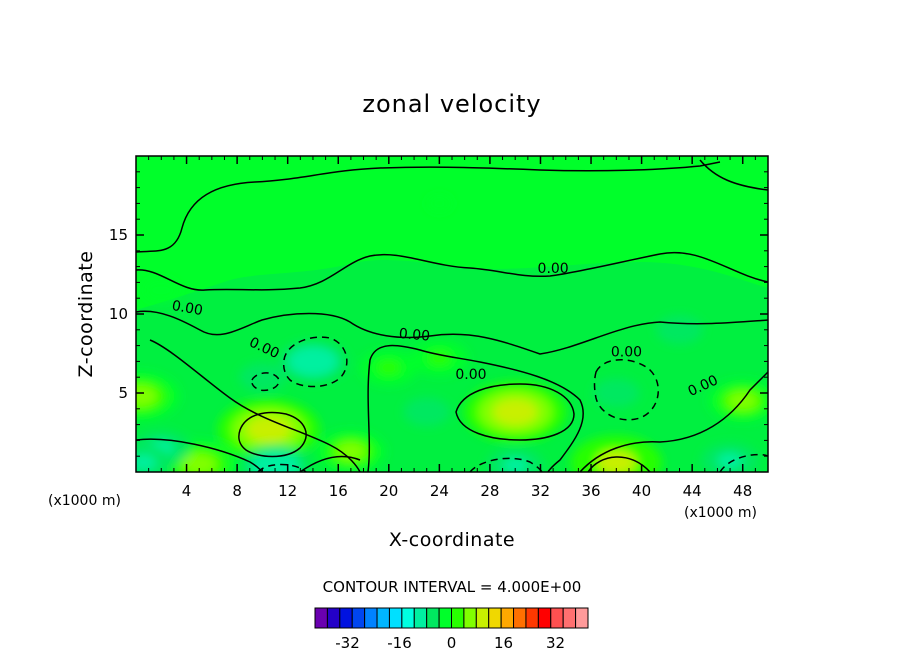 The height and width of the screenshot is (658, 904). What do you see at coordinates (86, 314) in the screenshot?
I see `y-axis-label: Z-coordinate` at bounding box center [86, 314].